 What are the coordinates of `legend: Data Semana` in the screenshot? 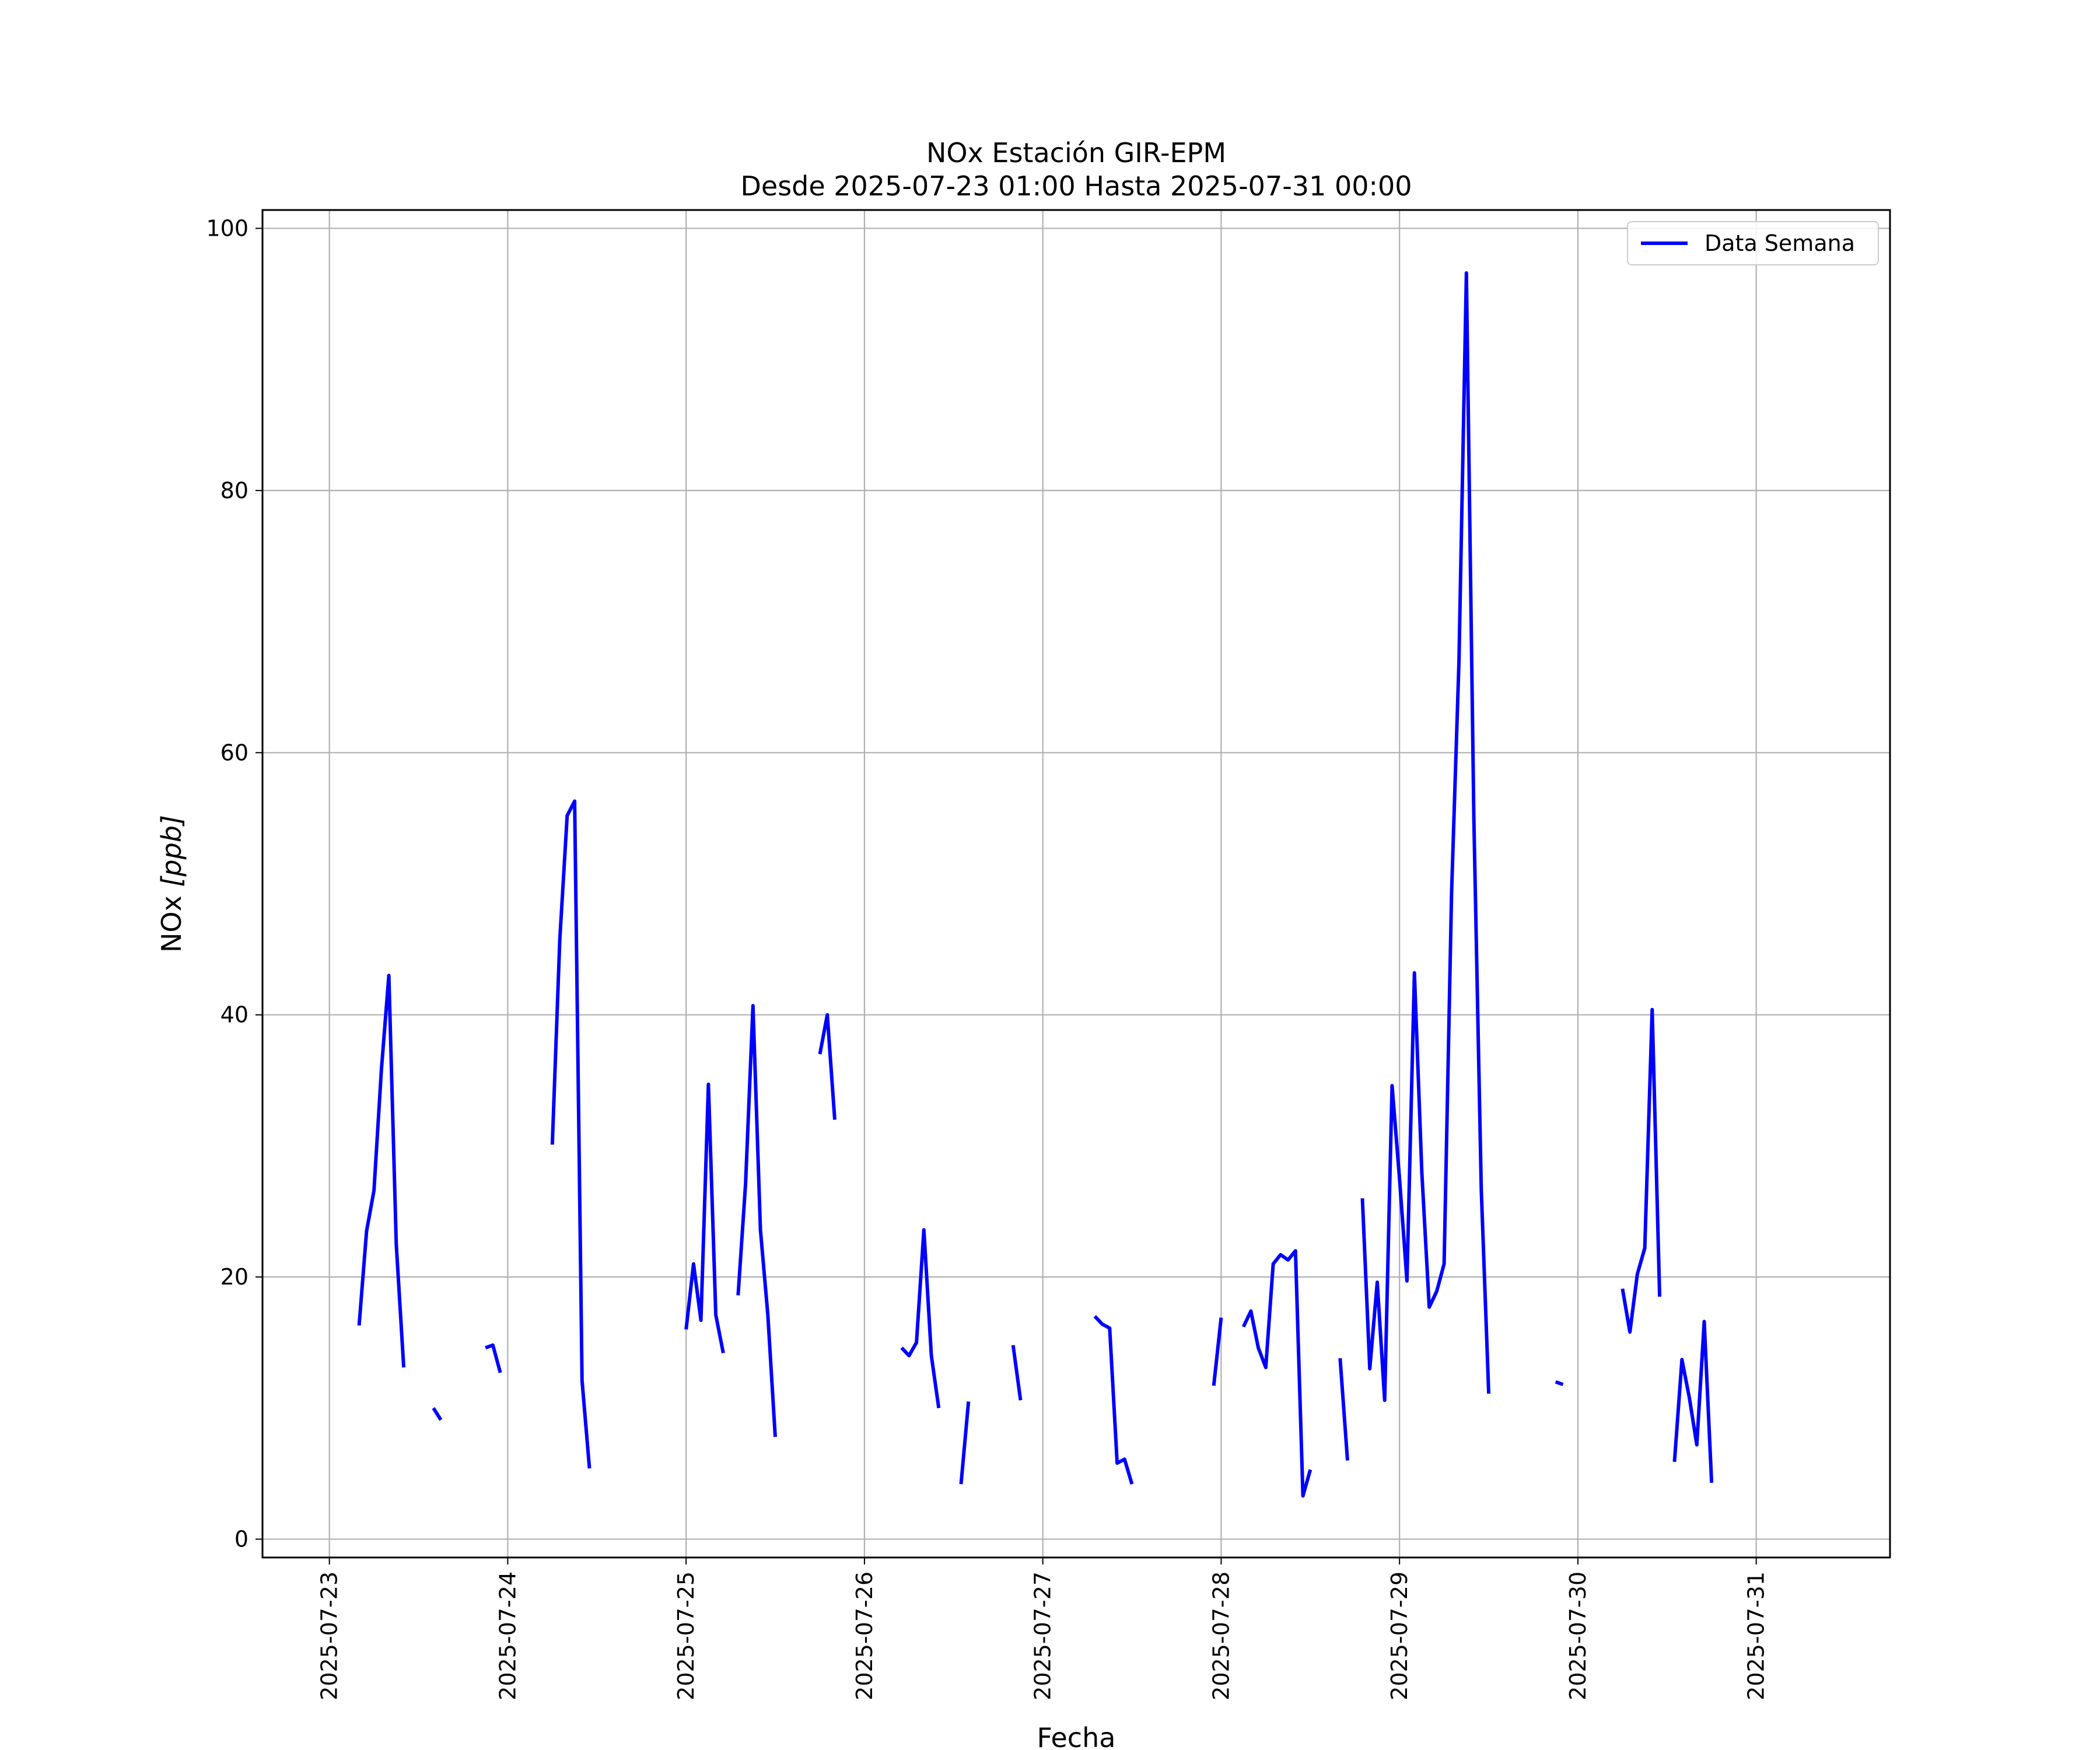 It's located at (1753, 243).